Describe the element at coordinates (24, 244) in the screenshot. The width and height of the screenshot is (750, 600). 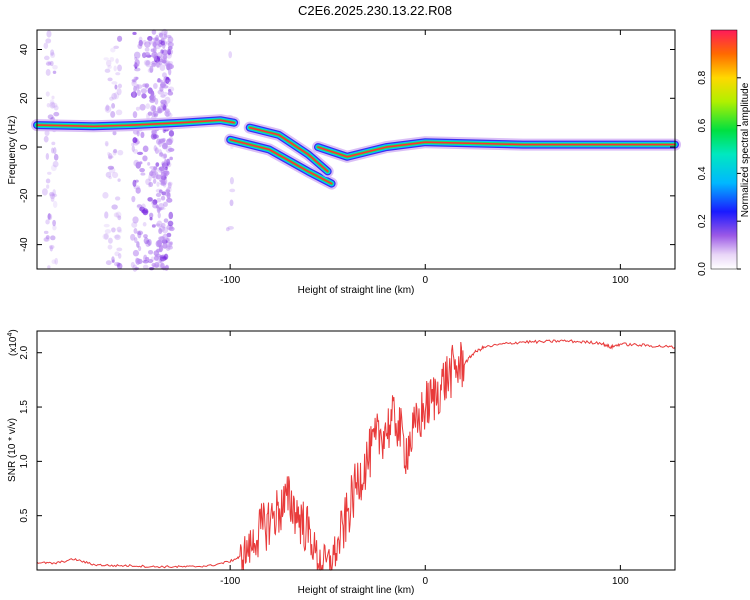
I see `y-tick-label: -40` at that location.